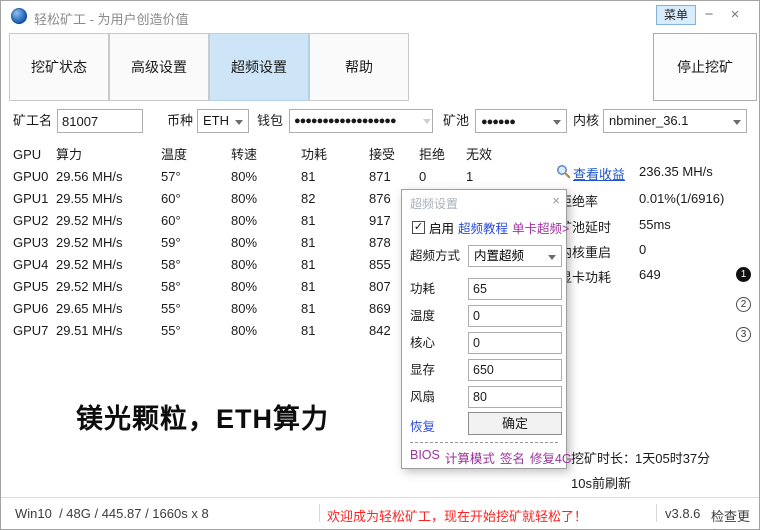 This screenshot has height=530, width=760. What do you see at coordinates (174, 154) in the screenshot?
I see `header-temp: 温度` at bounding box center [174, 154].